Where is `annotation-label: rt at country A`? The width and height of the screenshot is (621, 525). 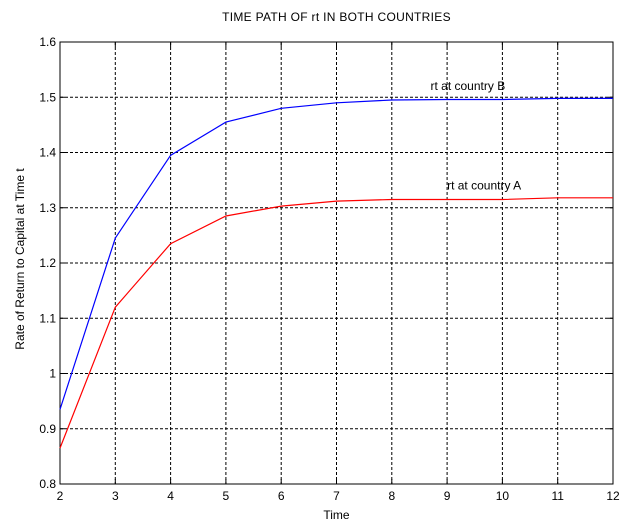 annotation-label: rt at country A is located at coordinates (484, 186).